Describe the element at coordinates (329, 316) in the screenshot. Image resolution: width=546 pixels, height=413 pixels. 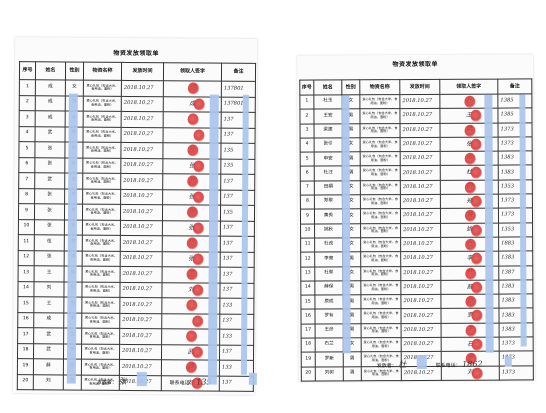
I see `cell-name: 罗有` at that location.